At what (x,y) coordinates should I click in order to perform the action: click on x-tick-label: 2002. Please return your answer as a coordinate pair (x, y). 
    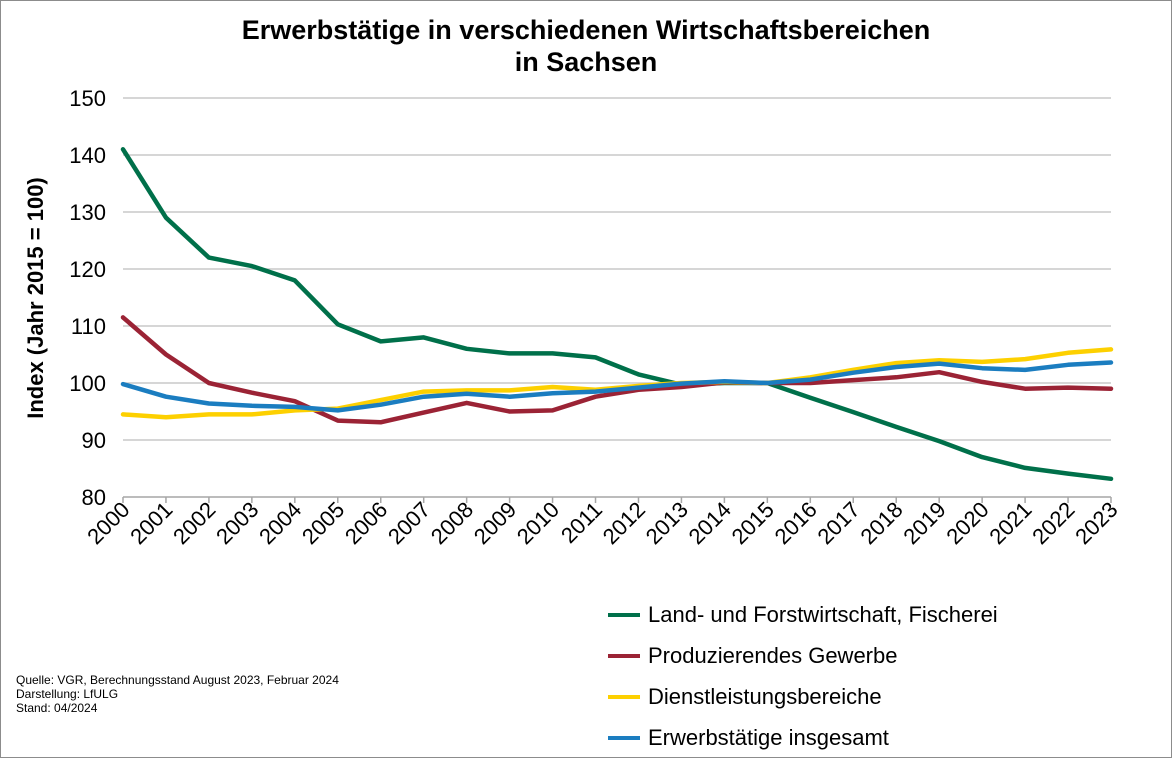
    Looking at the image, I should click on (194, 523).